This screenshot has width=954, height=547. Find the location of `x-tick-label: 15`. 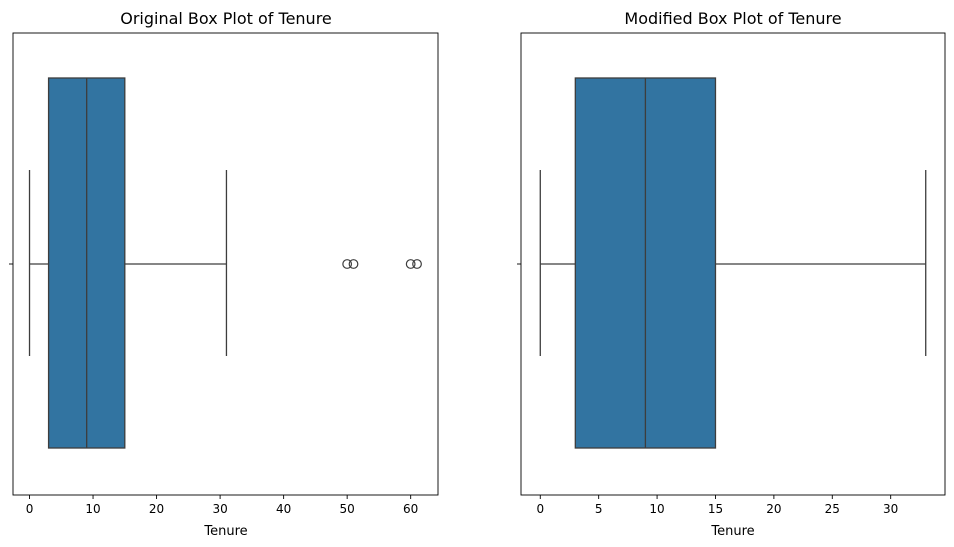

x-tick-label: 15 is located at coordinates (715, 509).